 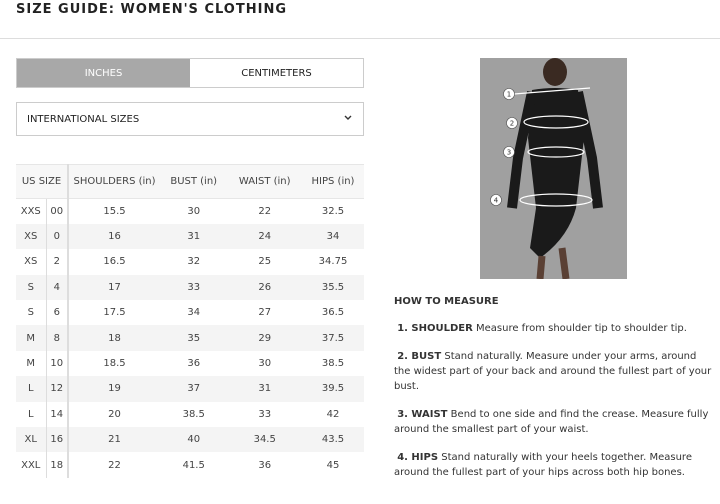 I want to click on cell-hips: 37.5, so click(x=333, y=338).